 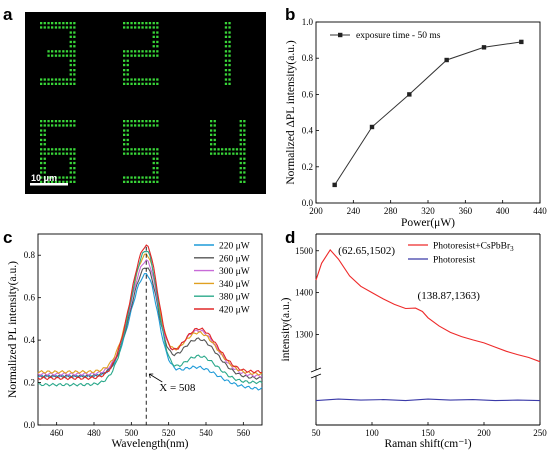 I want to click on raman-line-photoresist, so click(x=428, y=400).